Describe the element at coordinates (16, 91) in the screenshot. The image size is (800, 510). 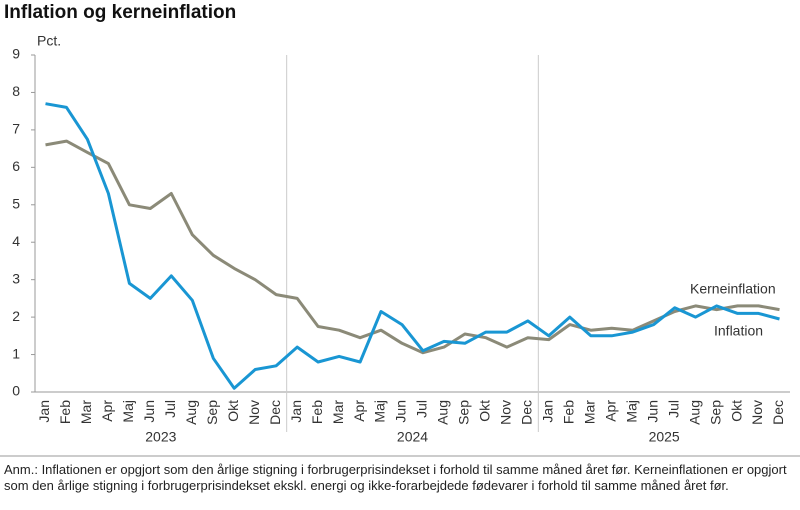
I see `y-tick-label: 8` at that location.